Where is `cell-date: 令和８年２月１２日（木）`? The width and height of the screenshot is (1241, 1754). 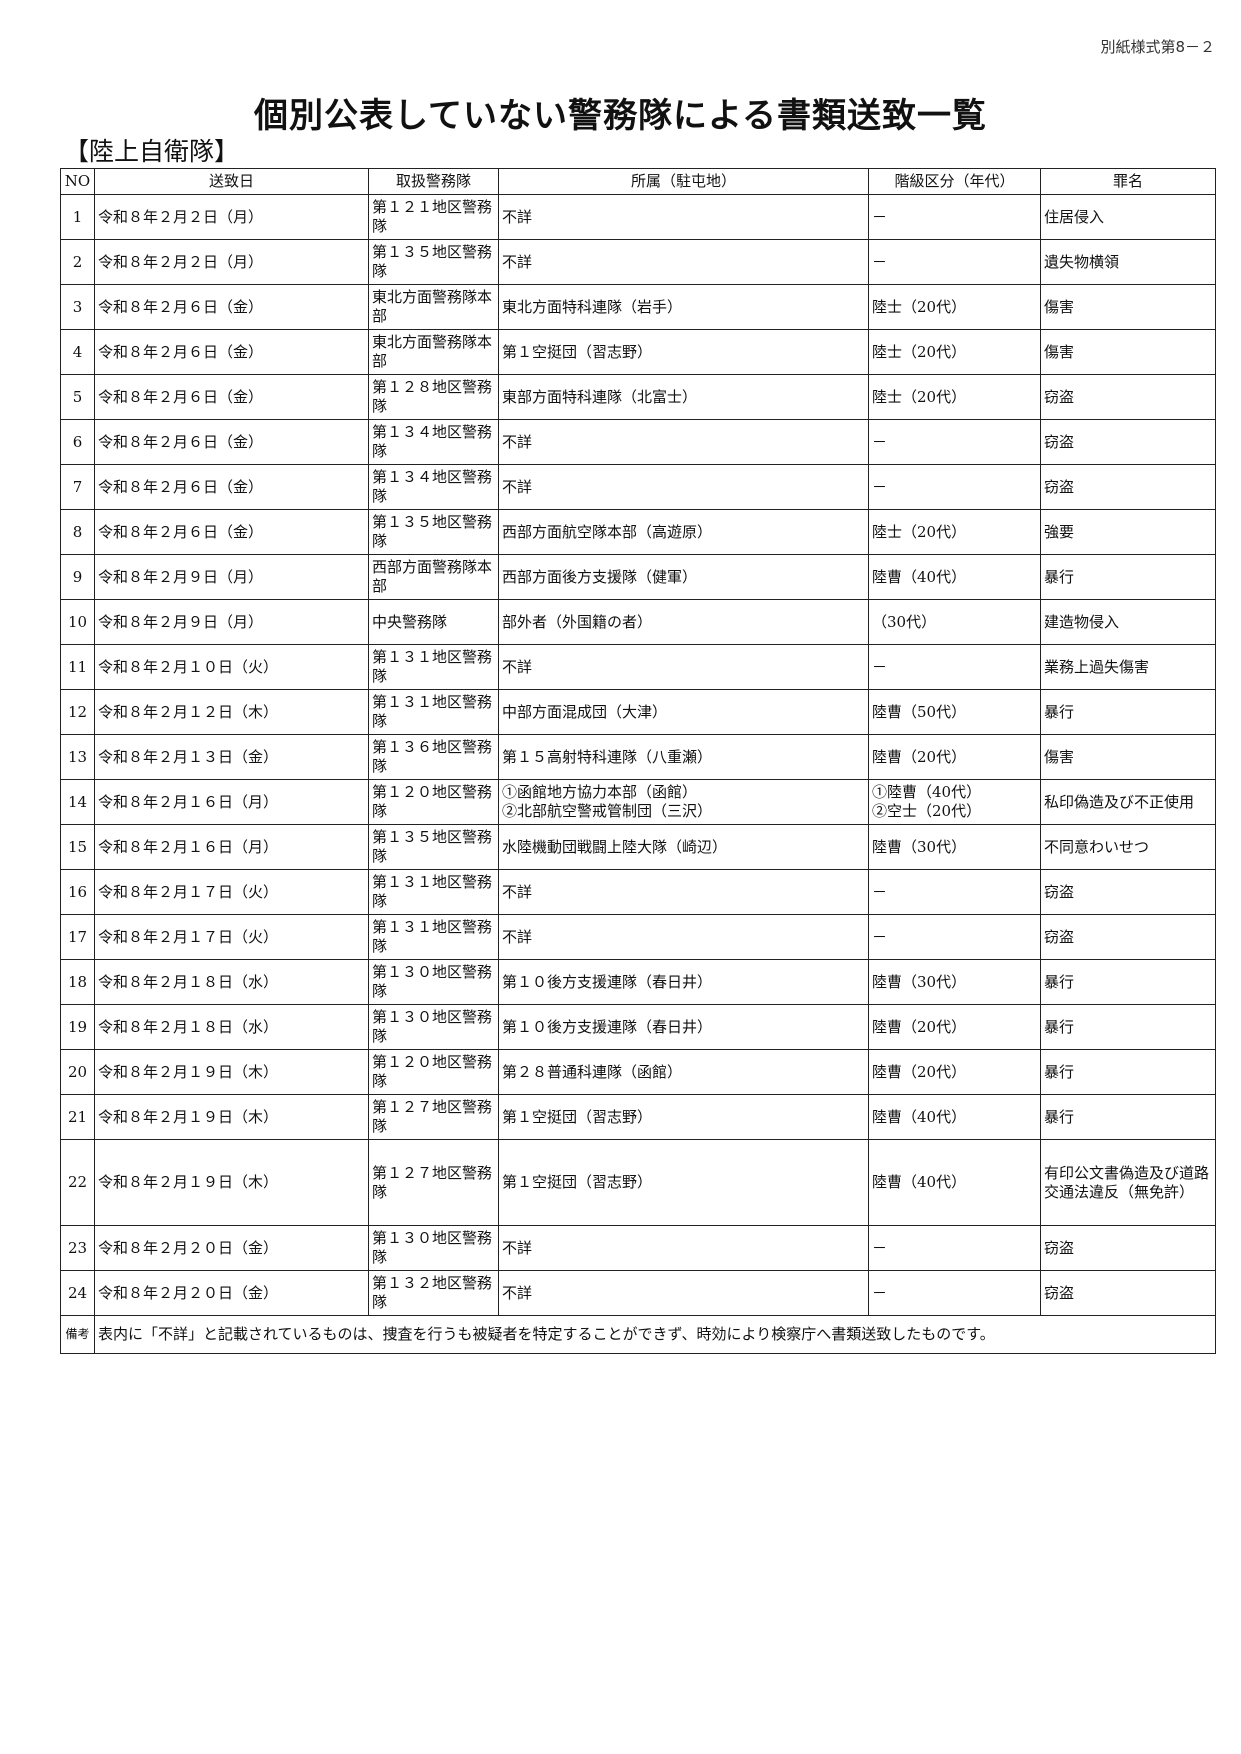 cell-date: 令和８年２月１２日（木） is located at coordinates (231, 712).